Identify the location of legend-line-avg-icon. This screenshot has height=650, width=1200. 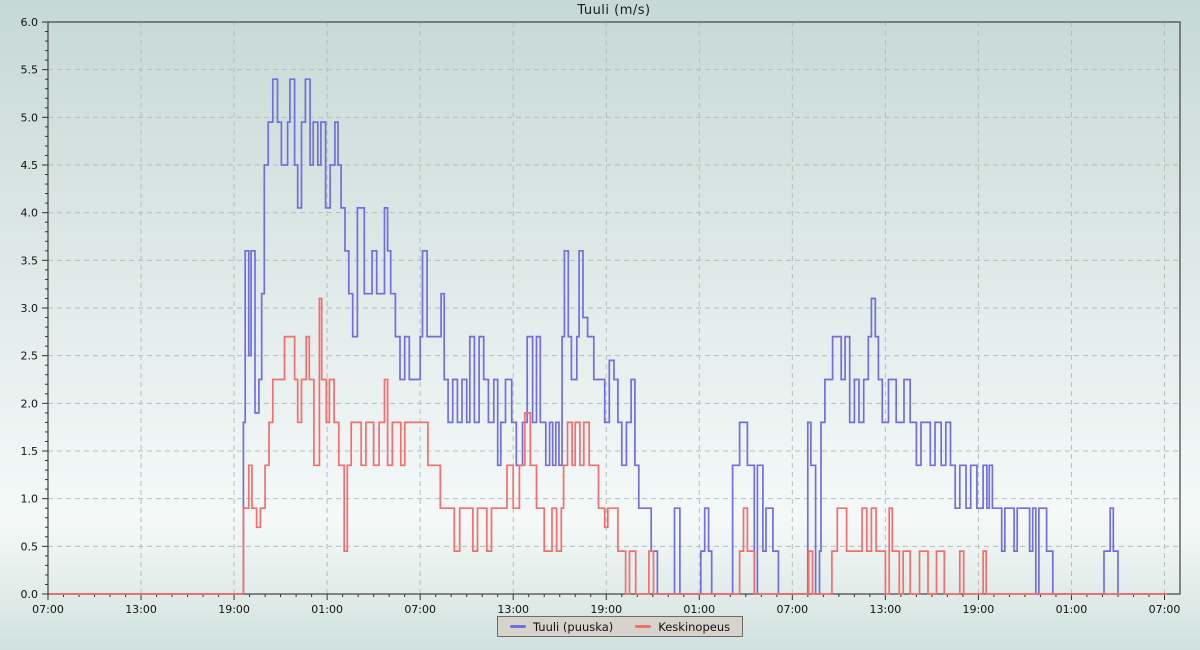
(643, 626).